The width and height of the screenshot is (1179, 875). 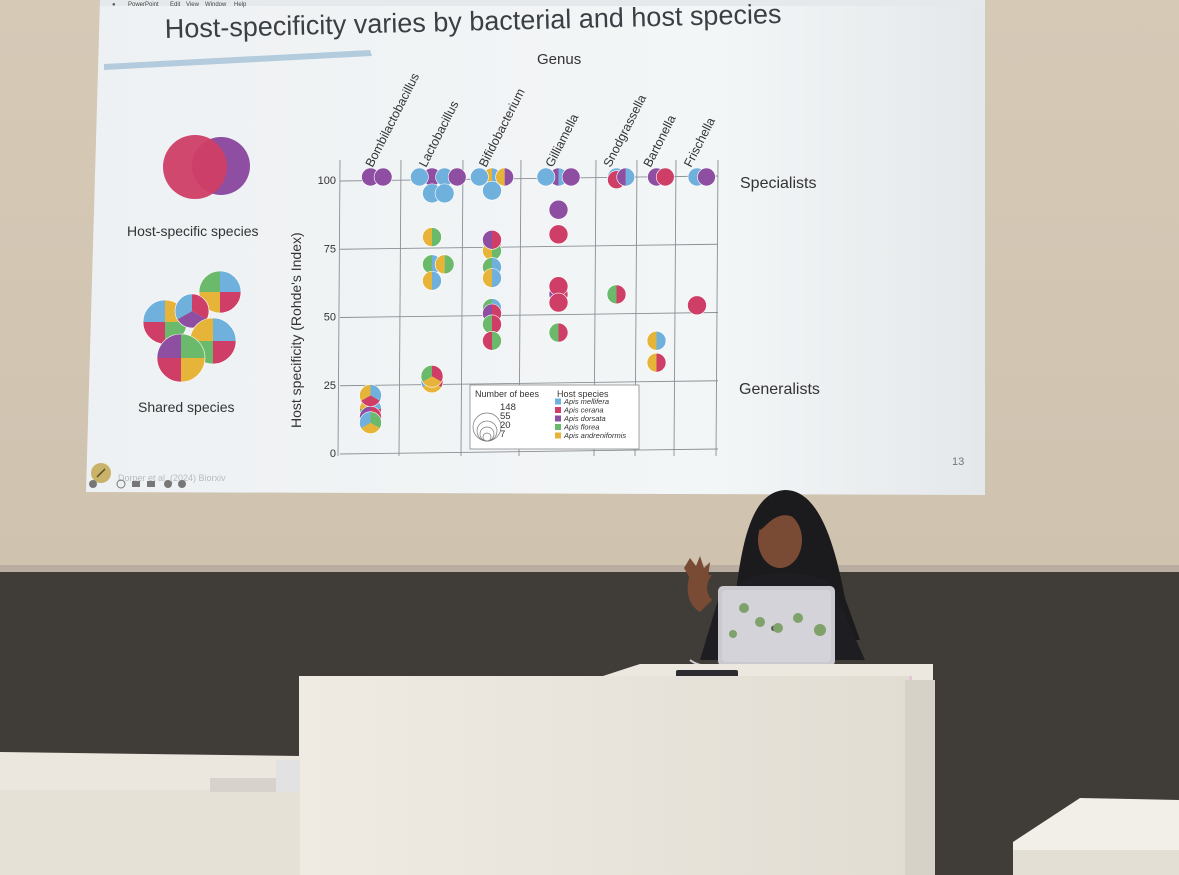 I want to click on legend-color-title: Host species, so click(x=583, y=394).